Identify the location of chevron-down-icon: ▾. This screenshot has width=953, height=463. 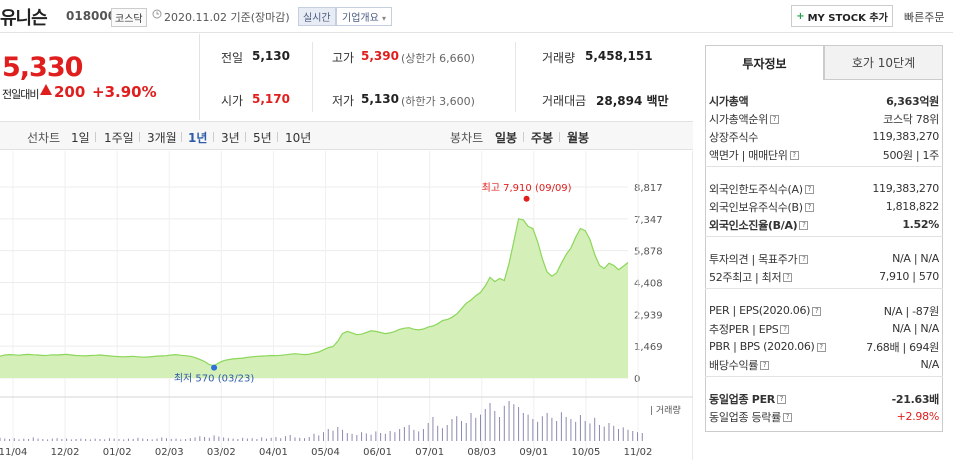
(384, 18).